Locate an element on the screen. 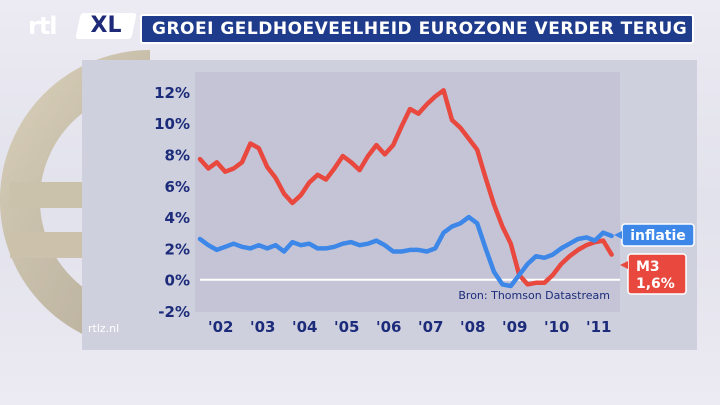 The width and height of the screenshot is (720, 405). m3-value-label: 1,6% is located at coordinates (655, 284).